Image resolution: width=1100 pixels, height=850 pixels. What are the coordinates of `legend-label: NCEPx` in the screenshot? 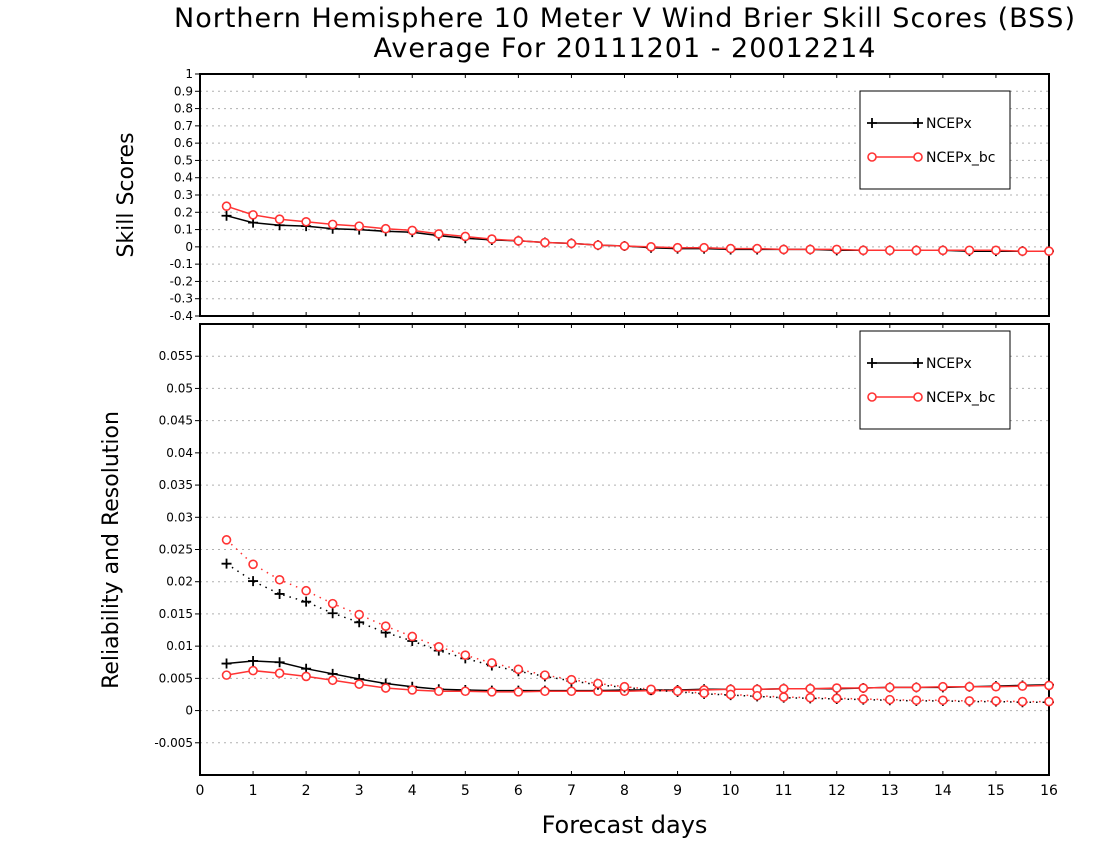 It's located at (949, 364).